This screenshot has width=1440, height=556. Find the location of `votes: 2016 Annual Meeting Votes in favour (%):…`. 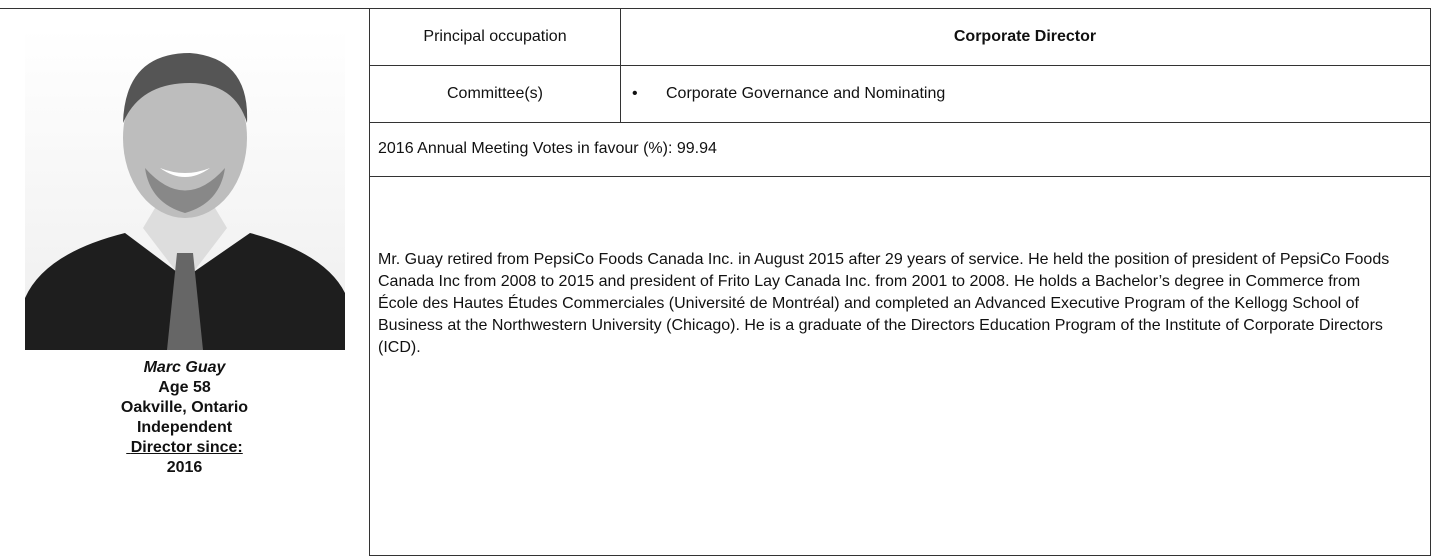

votes: 2016 Annual Meeting Votes in favour (%):… is located at coordinates (900, 149).